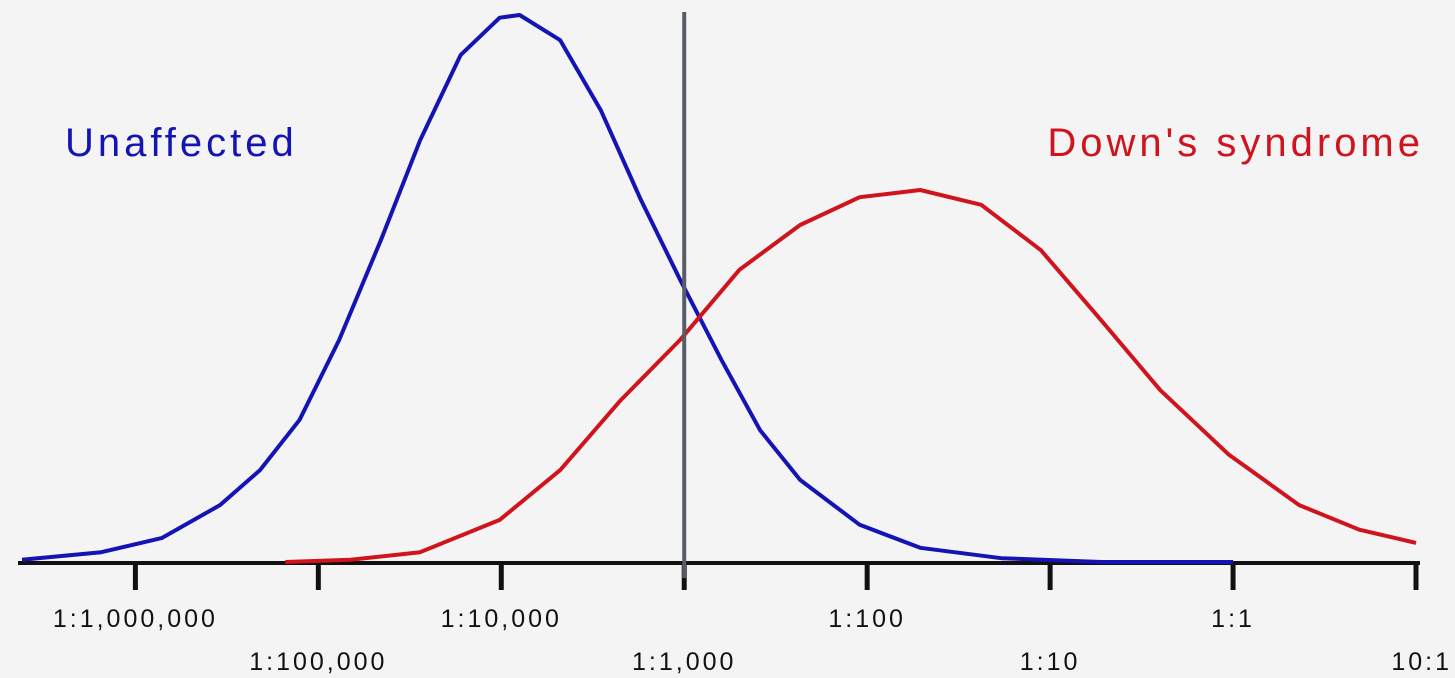  What do you see at coordinates (867, 619) in the screenshot?
I see `x-tick-label: 1:100` at bounding box center [867, 619].